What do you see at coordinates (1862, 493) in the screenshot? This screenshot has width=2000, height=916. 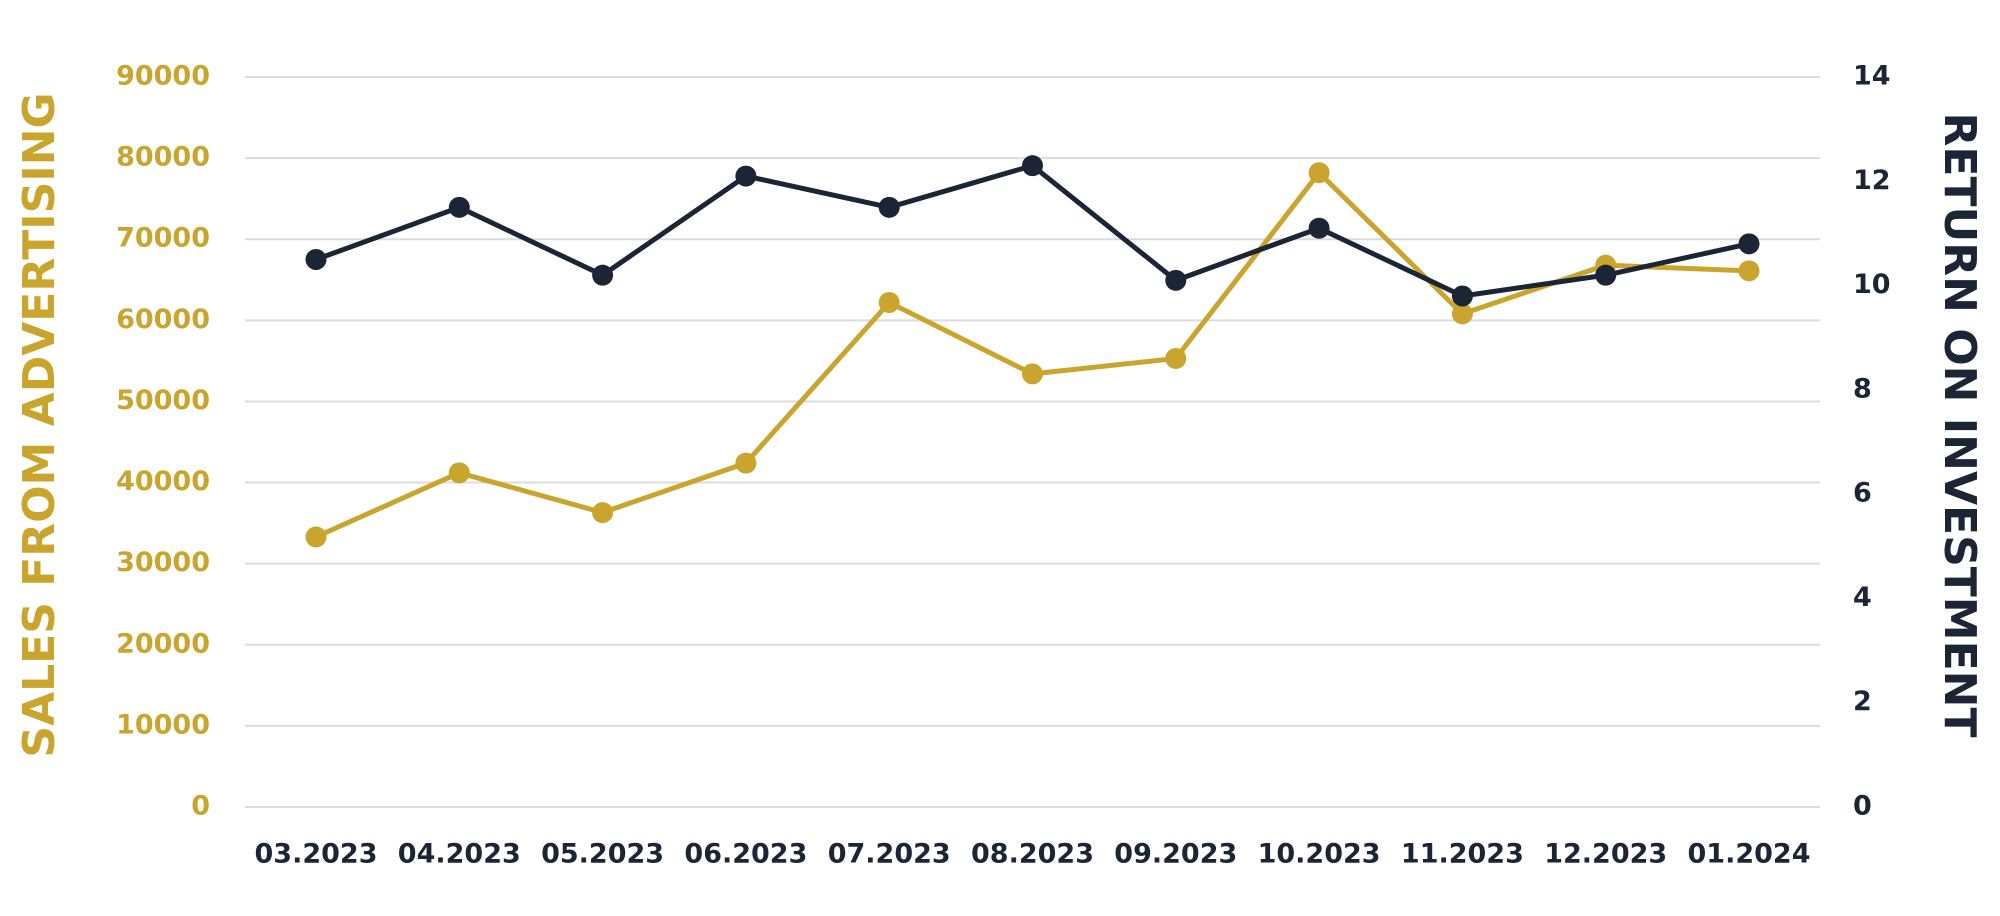 I see `y2-tick-label: 6` at bounding box center [1862, 493].